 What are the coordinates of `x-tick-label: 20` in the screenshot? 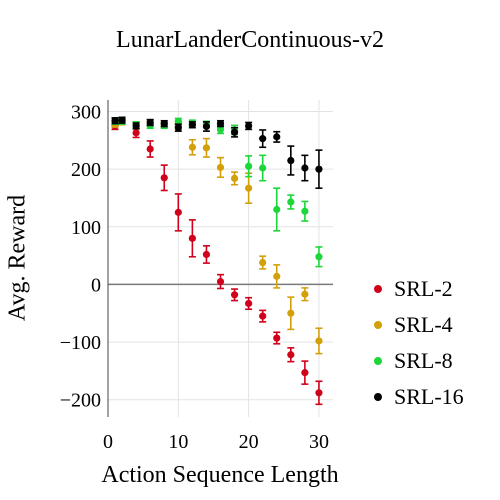 It's located at (249, 442).